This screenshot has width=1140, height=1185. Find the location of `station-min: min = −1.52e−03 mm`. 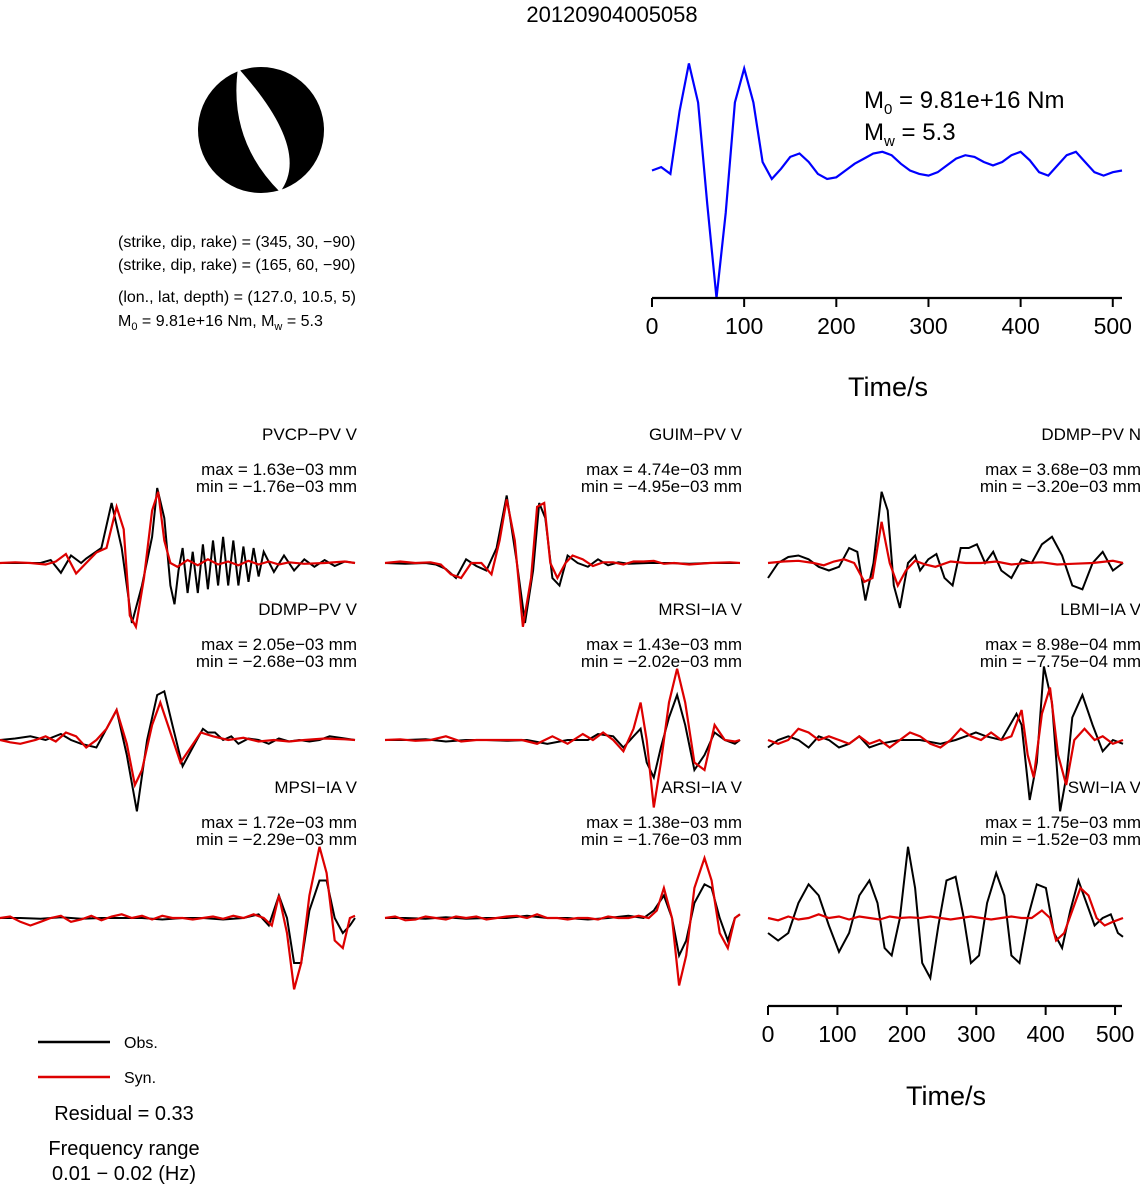

station-min: min = −1.52e−03 mm is located at coordinates (1060, 839).